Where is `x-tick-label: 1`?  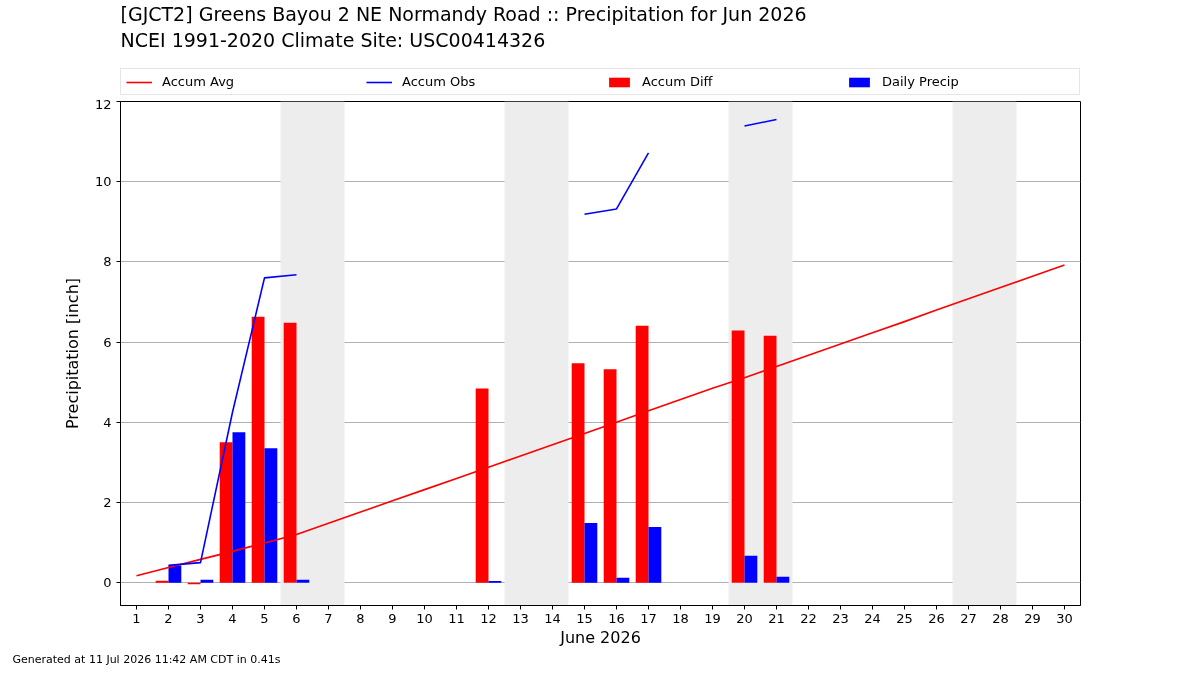 x-tick-label: 1 is located at coordinates (136, 618).